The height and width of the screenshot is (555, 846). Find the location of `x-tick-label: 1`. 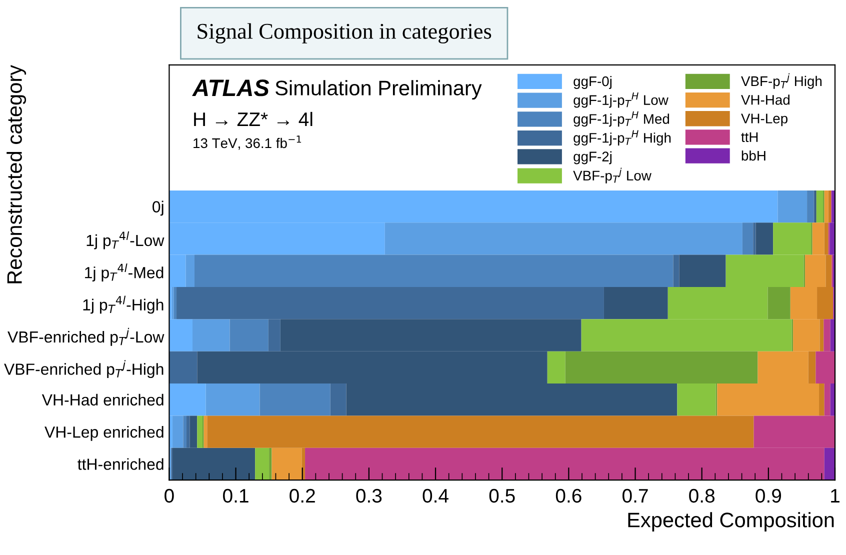

x-tick-label: 1 is located at coordinates (835, 495).